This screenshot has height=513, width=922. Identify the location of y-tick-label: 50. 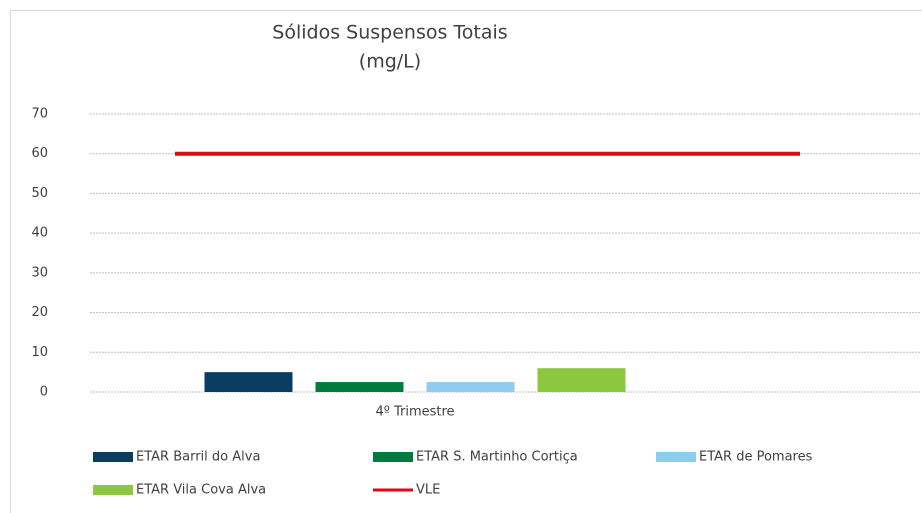
(39, 193).